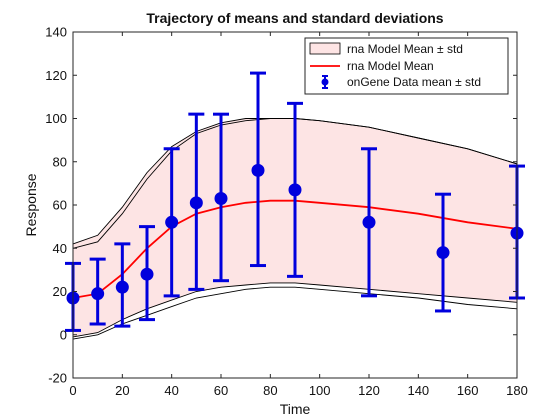 This screenshot has width=560, height=420. What do you see at coordinates (221, 390) in the screenshot?
I see `x-tick-label: 60` at bounding box center [221, 390].